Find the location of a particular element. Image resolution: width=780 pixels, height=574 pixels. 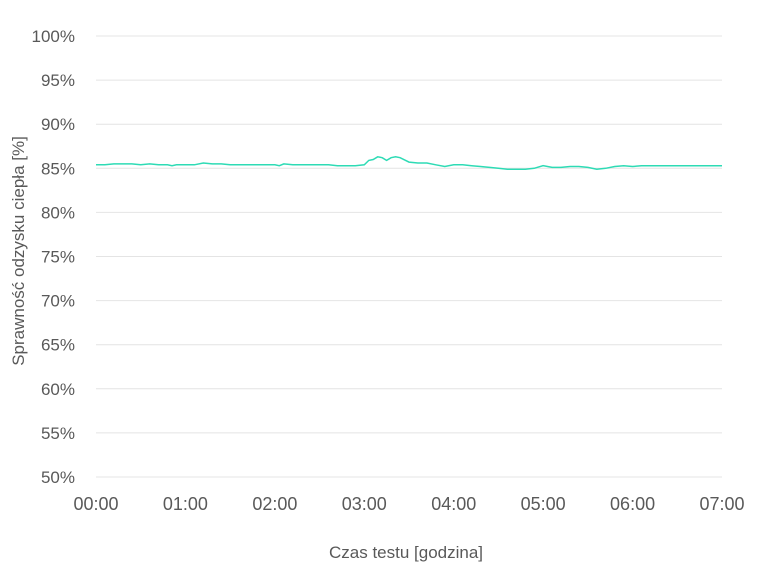

x-axis-ticks: 00:00 01:00 02:00 03:00 04:00 05:00 06:00 07:00 is located at coordinates (408, 504).